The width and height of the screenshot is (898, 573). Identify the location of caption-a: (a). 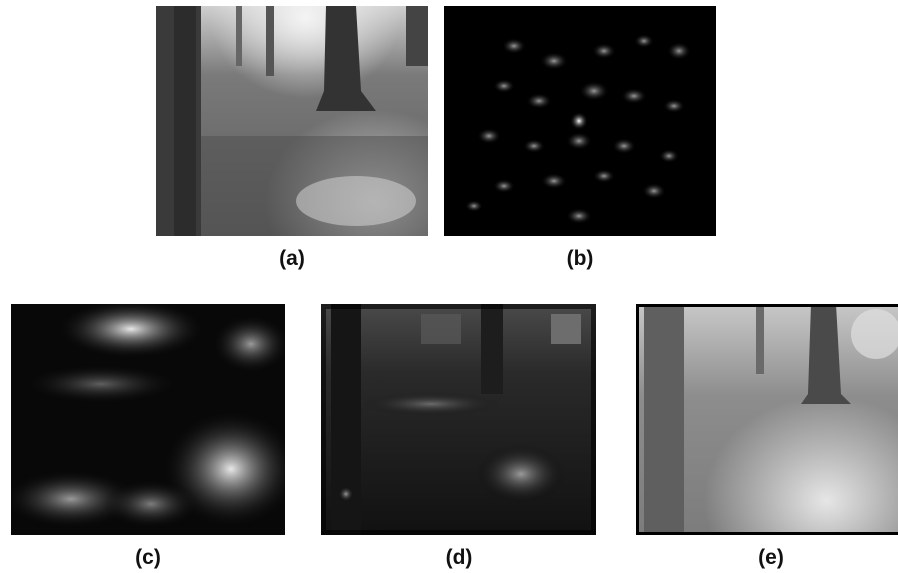
(292, 258).